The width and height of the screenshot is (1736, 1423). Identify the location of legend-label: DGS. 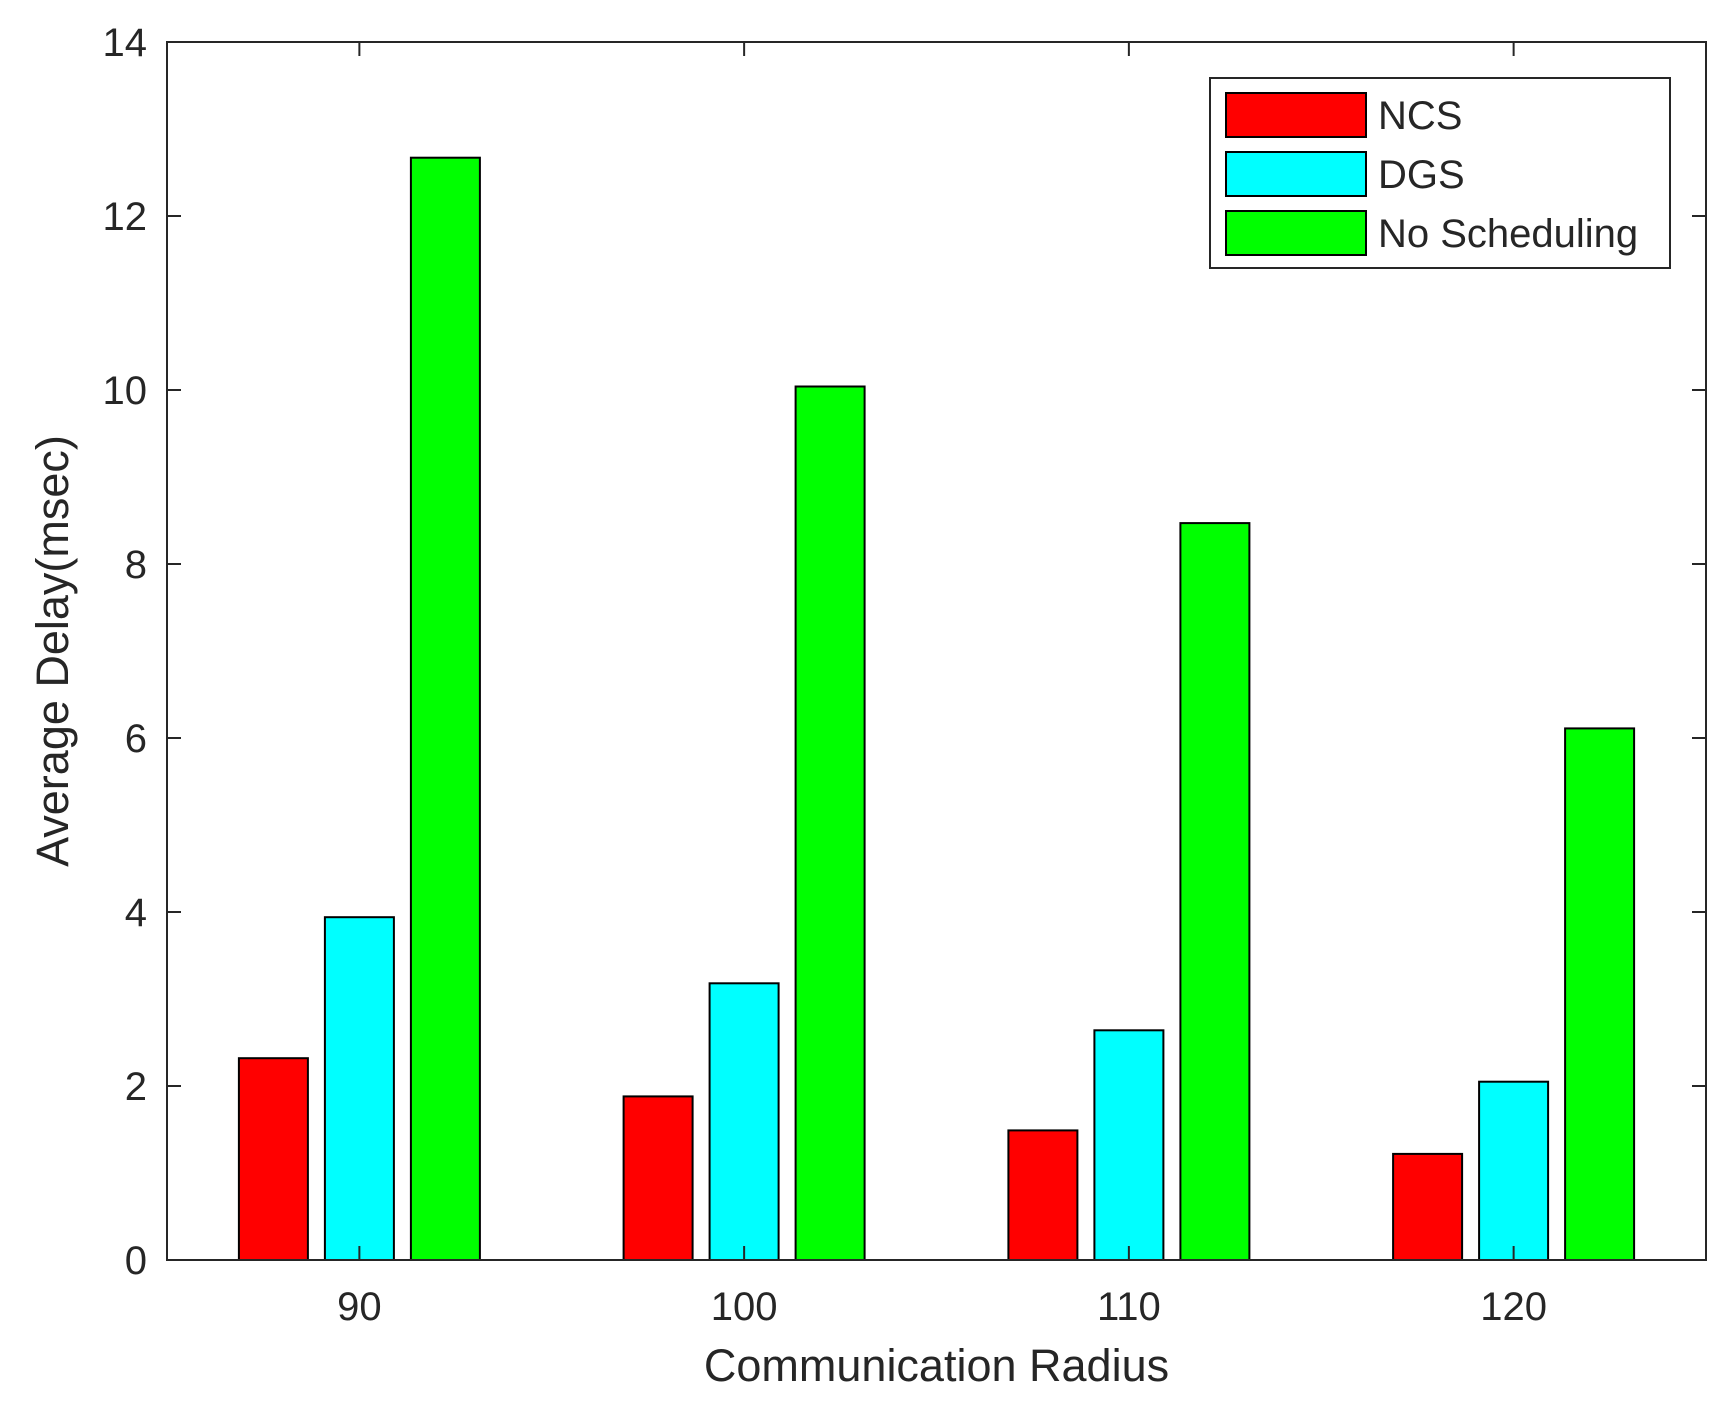
(1421, 175).